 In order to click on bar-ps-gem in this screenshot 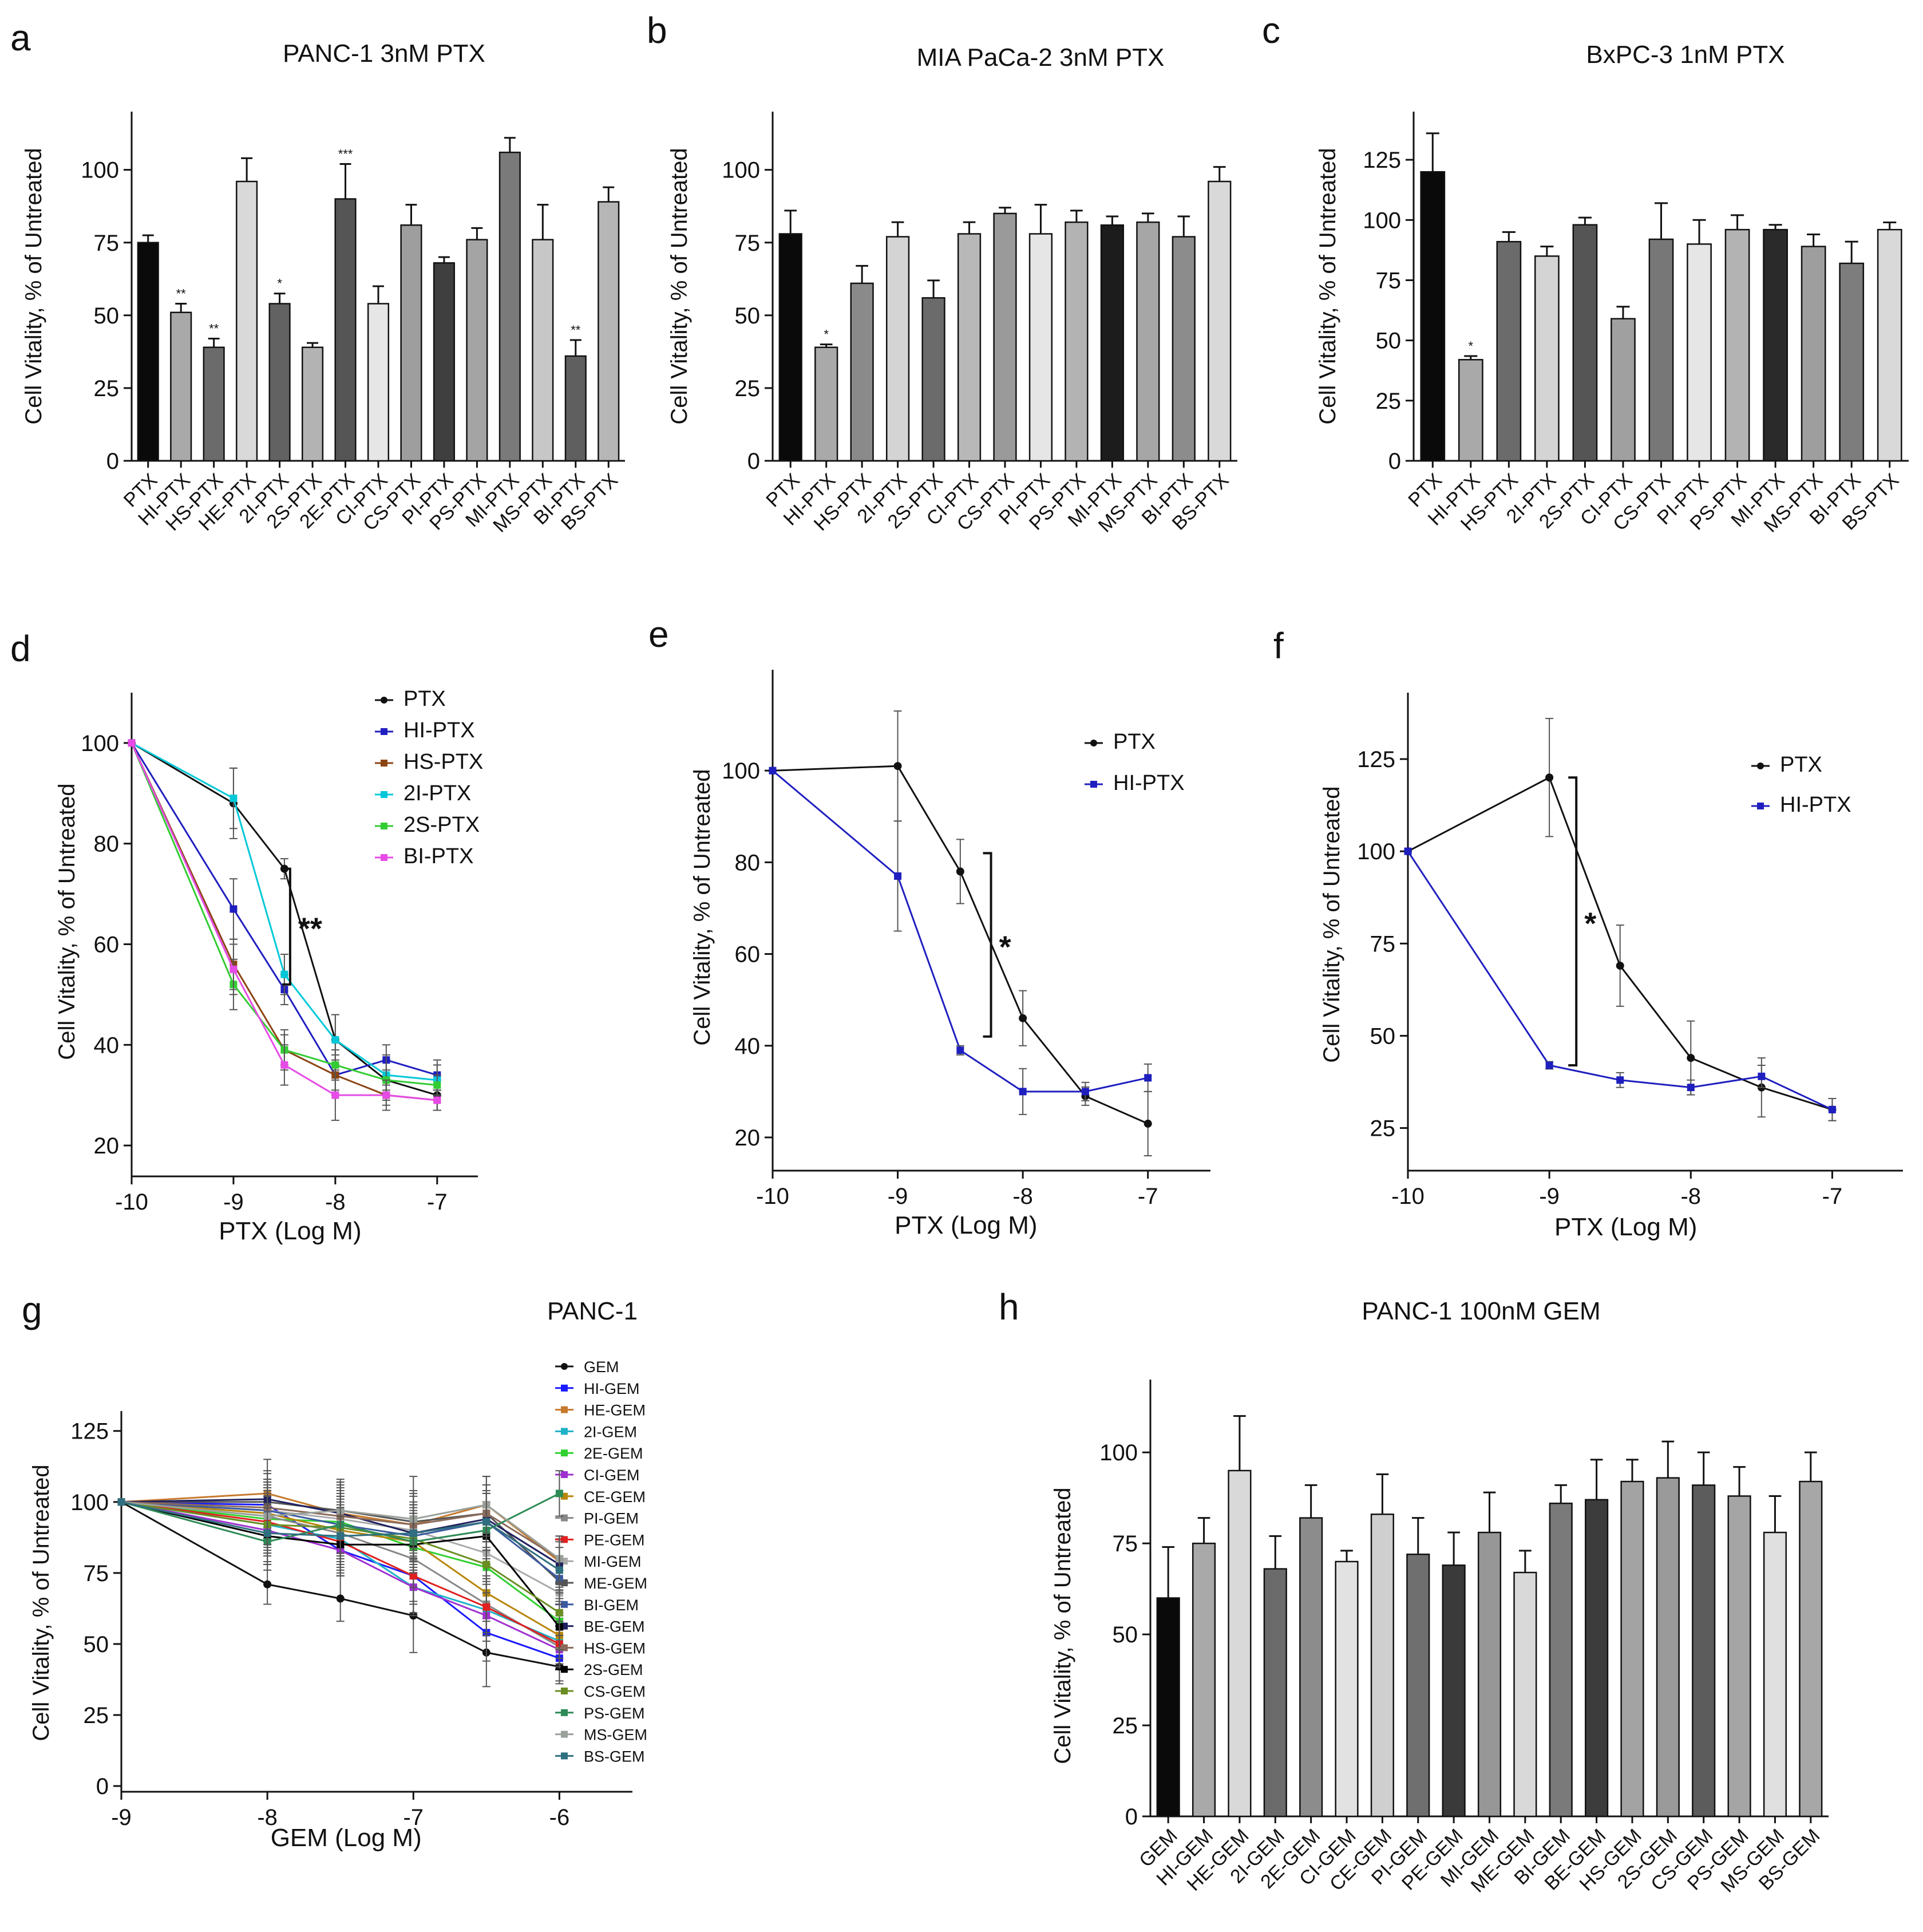, I will do `click(1739, 1656)`.